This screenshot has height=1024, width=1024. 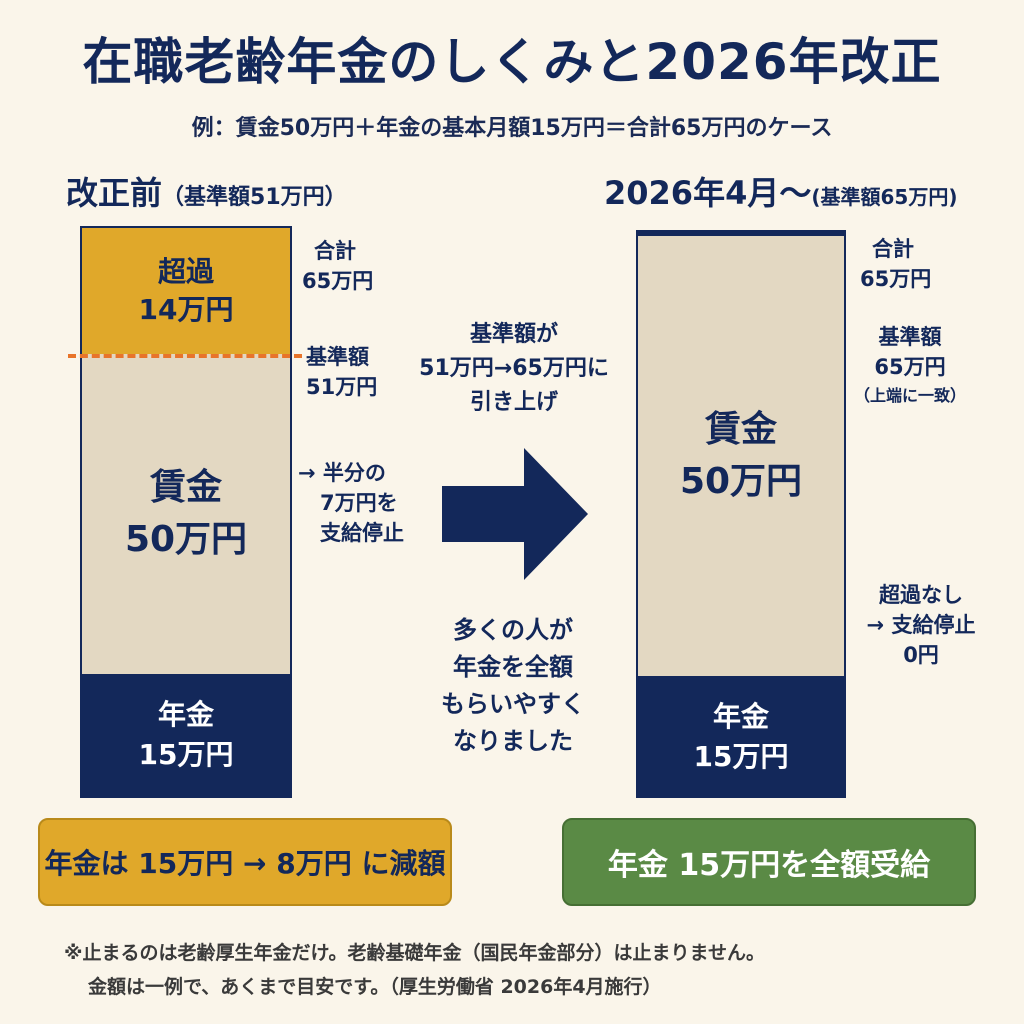 I want to click on before-total-note: 合計 65万円, so click(x=337, y=266).